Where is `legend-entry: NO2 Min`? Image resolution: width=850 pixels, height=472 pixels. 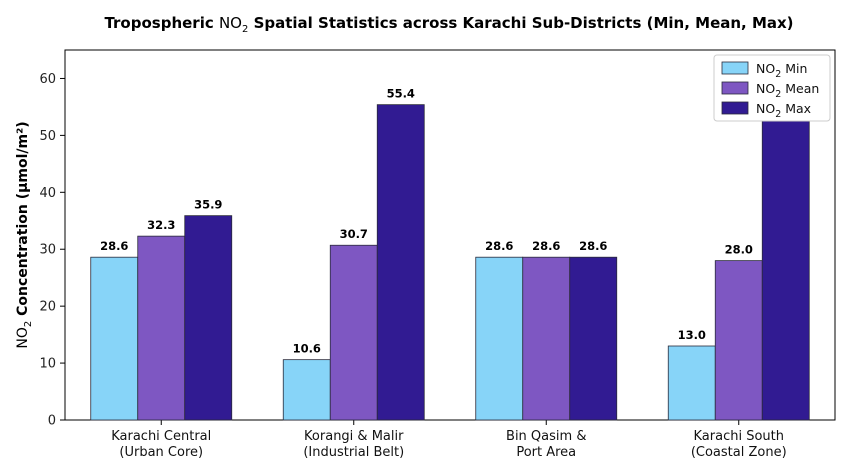 legend-entry: NO2 Min is located at coordinates (781, 70).